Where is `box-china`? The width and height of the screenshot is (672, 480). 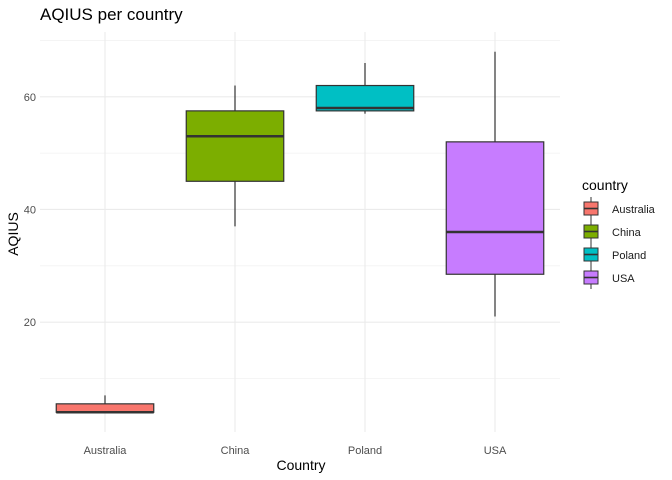 box-china is located at coordinates (235, 156).